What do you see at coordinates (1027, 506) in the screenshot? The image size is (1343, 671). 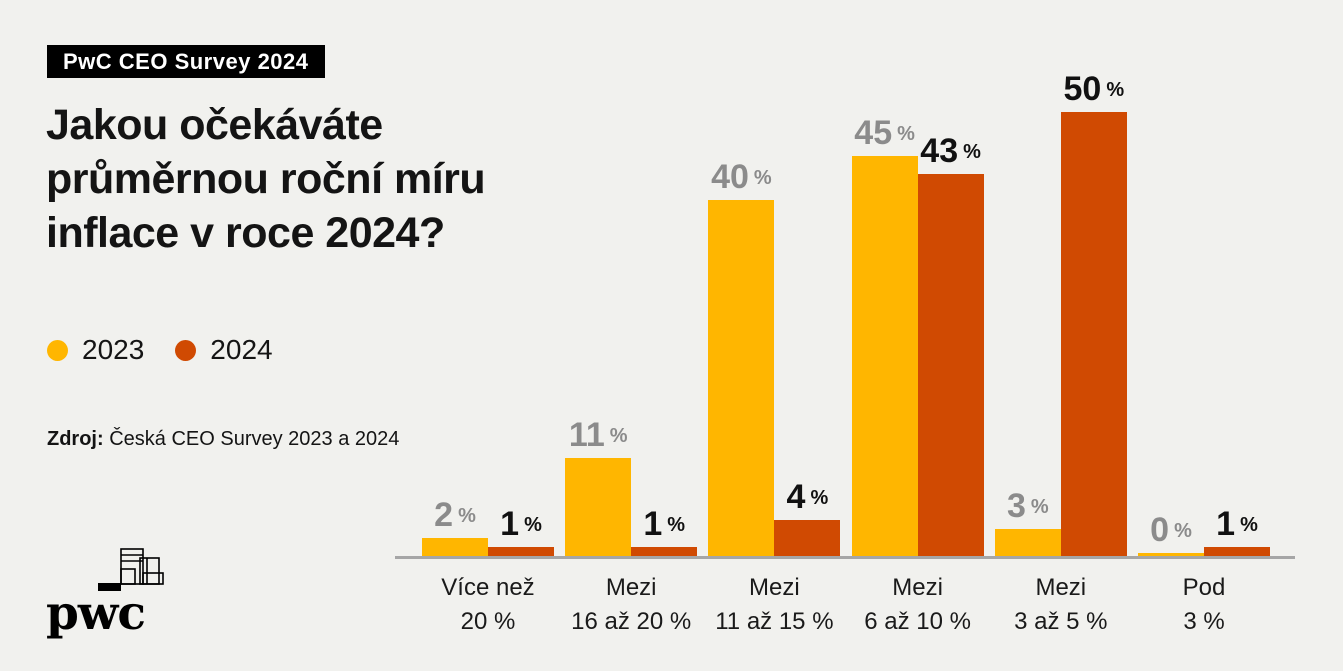 I see `value-label-2023-category-5: 3%` at bounding box center [1027, 506].